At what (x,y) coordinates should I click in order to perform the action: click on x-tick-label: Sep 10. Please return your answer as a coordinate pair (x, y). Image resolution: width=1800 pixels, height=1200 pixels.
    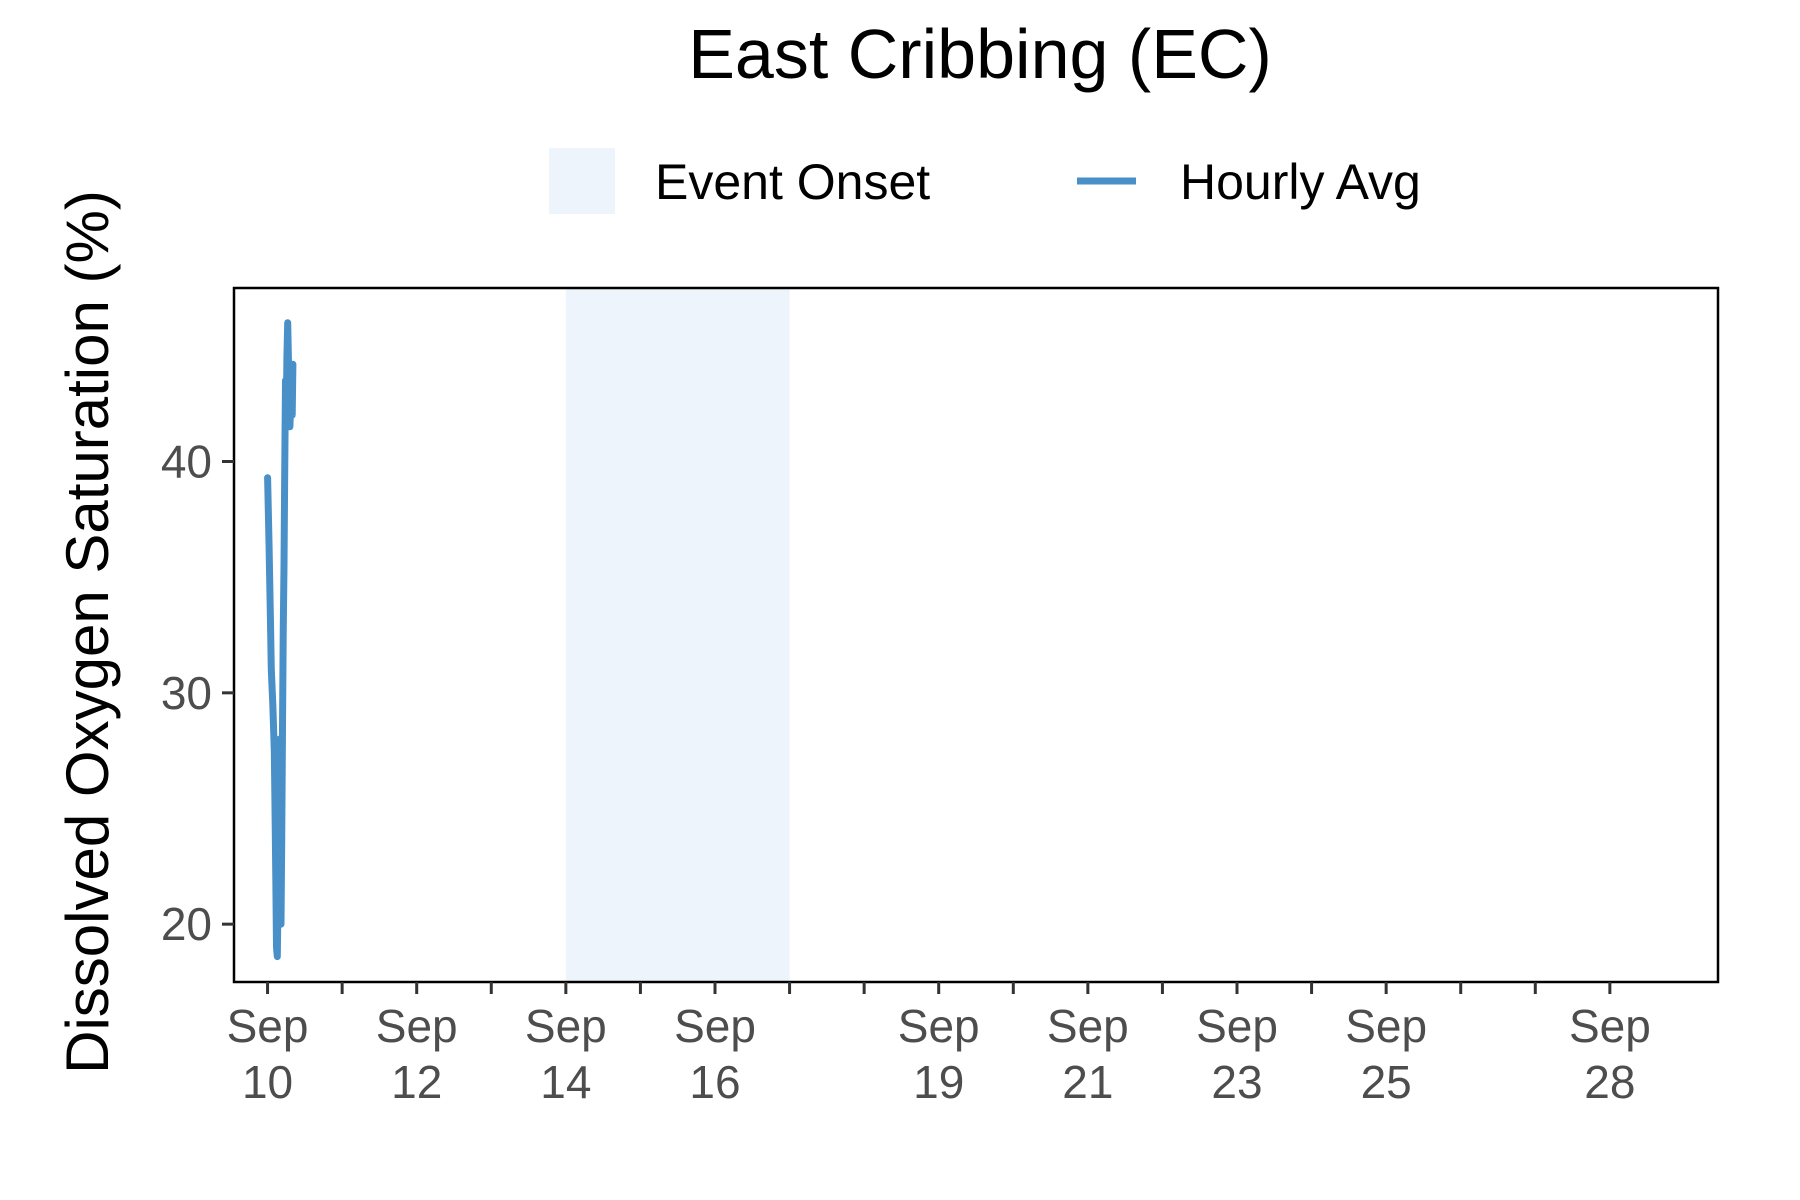
    Looking at the image, I should click on (268, 1054).